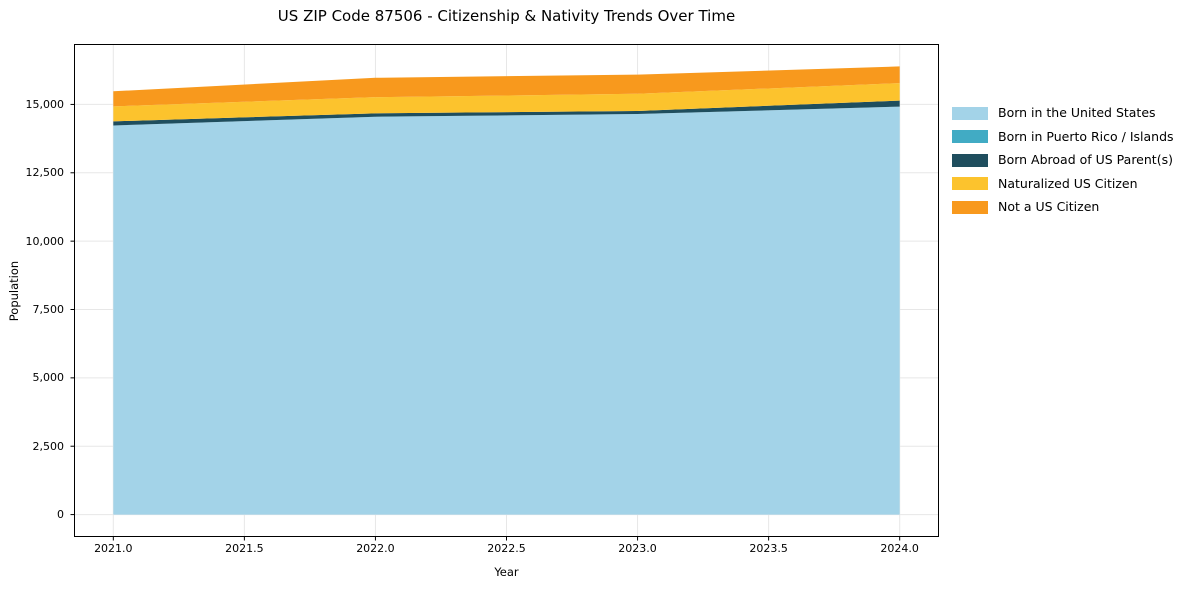  I want to click on legend-item-born-in-the-united-states: Born in the United States, so click(1063, 113).